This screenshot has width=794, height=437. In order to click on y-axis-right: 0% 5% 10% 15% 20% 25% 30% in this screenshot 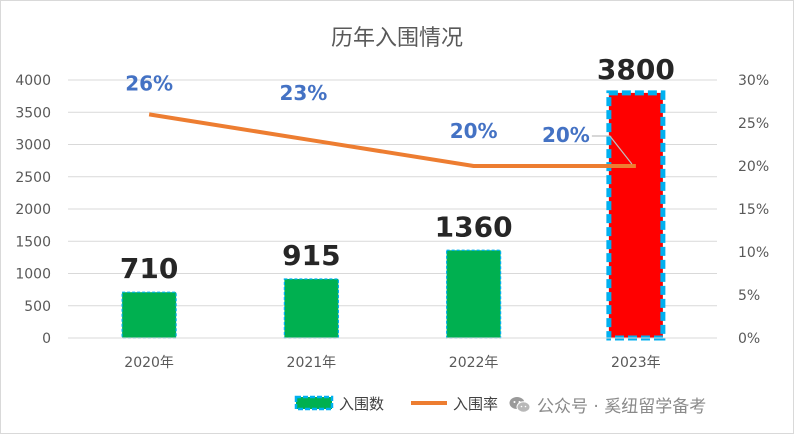, I will do `click(753, 210)`.